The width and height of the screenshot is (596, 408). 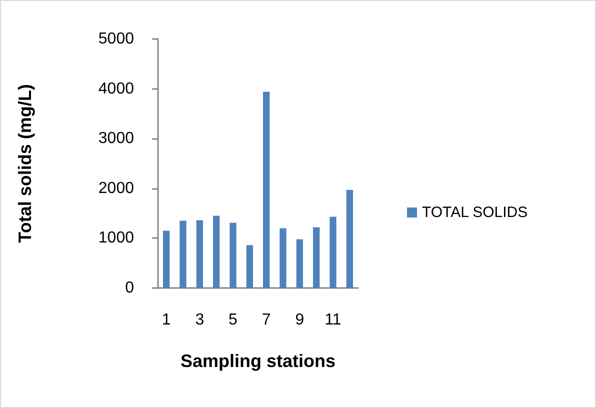 What do you see at coordinates (116, 238) in the screenshot?
I see `y-tick-label: 1000` at bounding box center [116, 238].